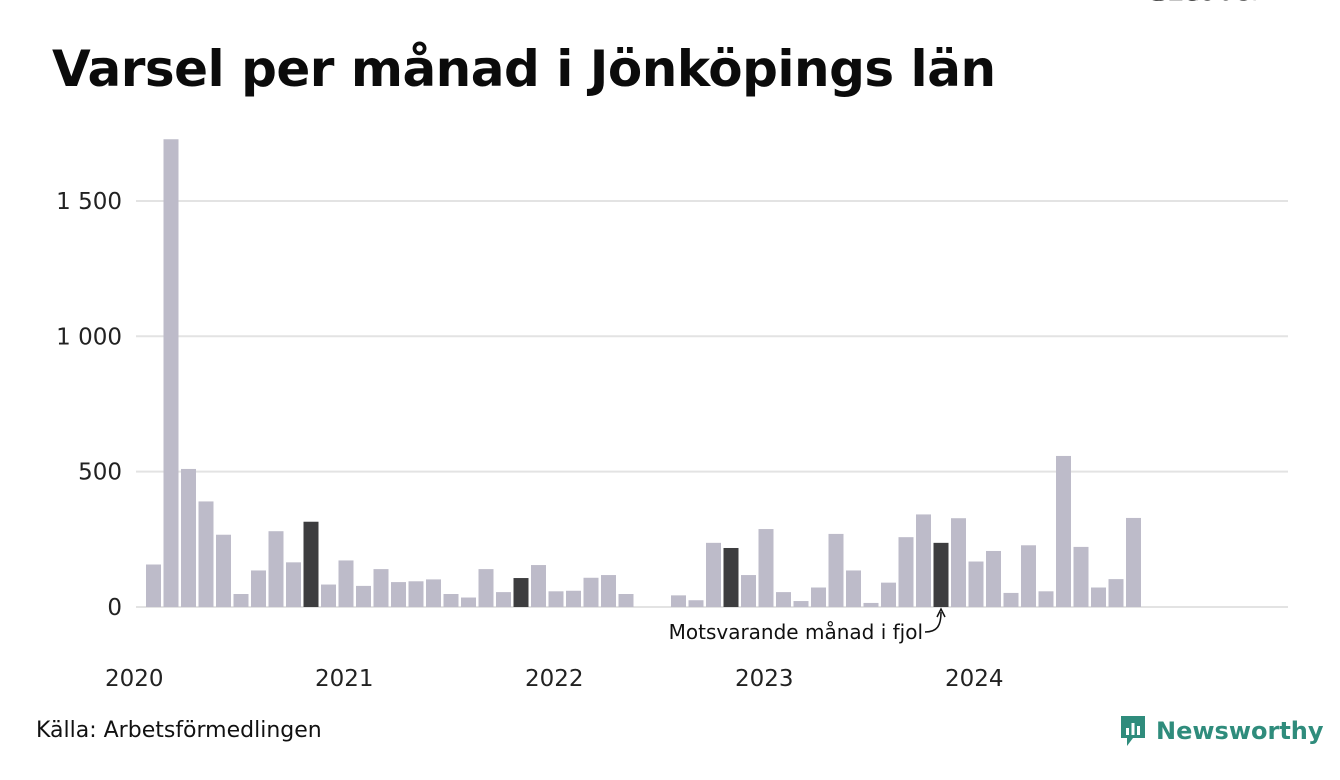 The width and height of the screenshot is (1340, 780). What do you see at coordinates (89, 405) in the screenshot?
I see `y-axis-tick-labels: 0 500 1 000 1 500` at bounding box center [89, 405].